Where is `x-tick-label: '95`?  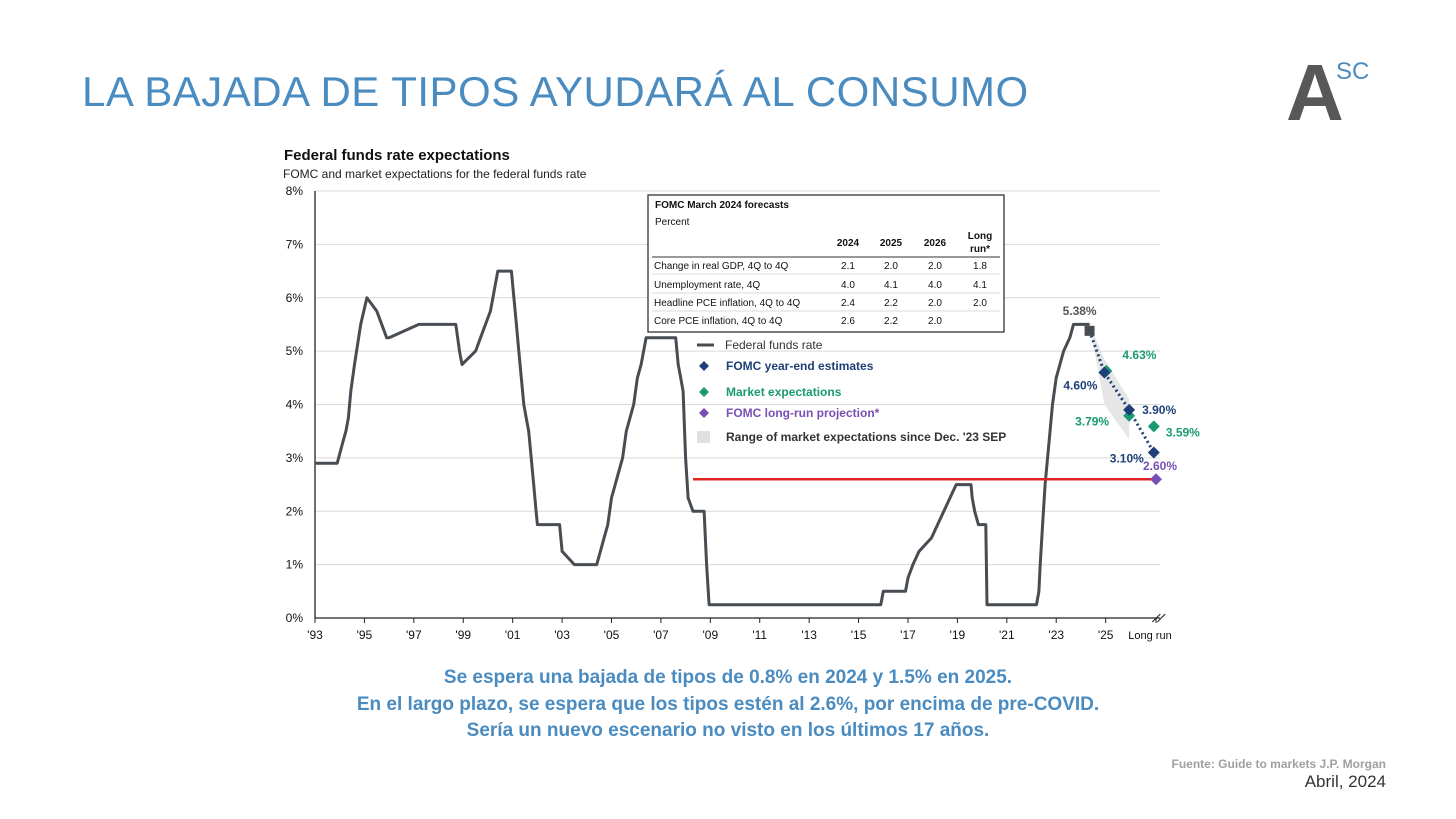
x-tick-label: '95 is located at coordinates (365, 635).